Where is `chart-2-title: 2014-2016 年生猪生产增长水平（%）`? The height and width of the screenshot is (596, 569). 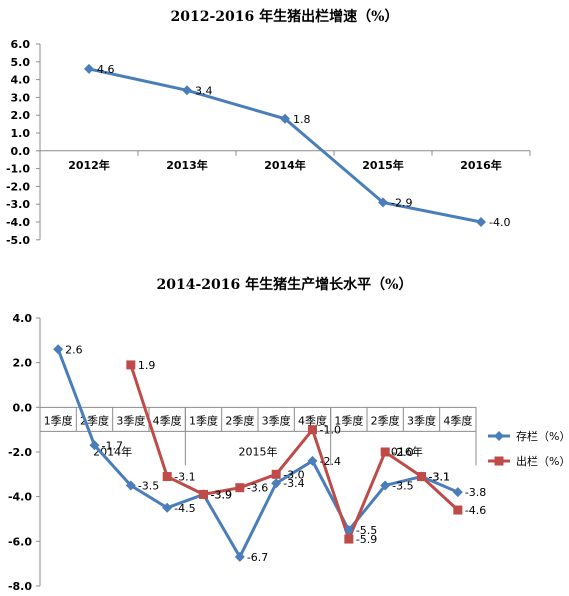 chart-2-title: 2014-2016 年生猪生产增长水平（%） is located at coordinates (284, 285).